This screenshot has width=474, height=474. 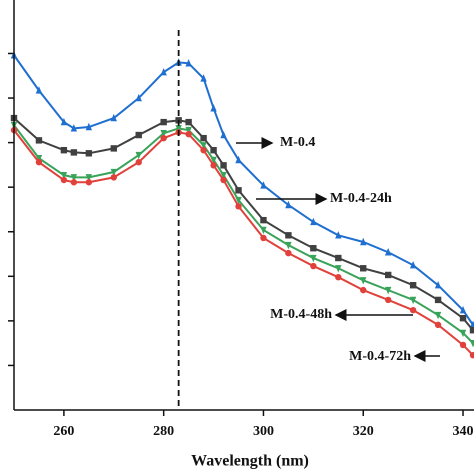 What do you see at coordinates (297, 142) in the screenshot?
I see `legend-label: M-0.4` at bounding box center [297, 142].